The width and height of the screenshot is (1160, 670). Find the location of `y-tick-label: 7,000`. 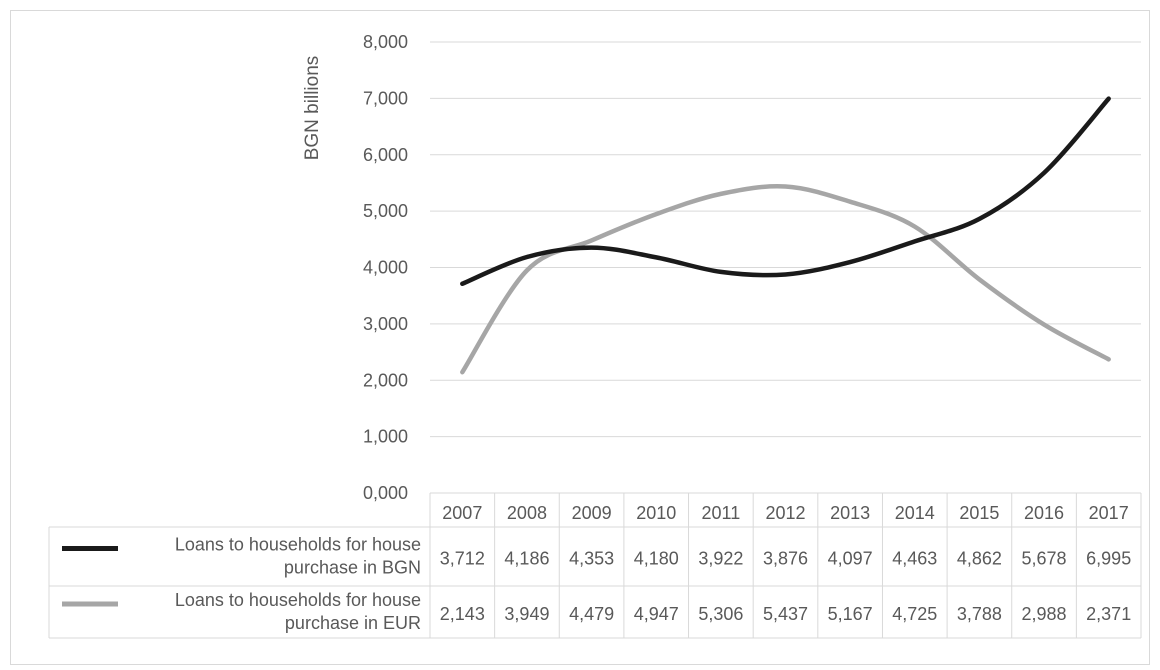

y-tick-label: 7,000 is located at coordinates (385, 98).